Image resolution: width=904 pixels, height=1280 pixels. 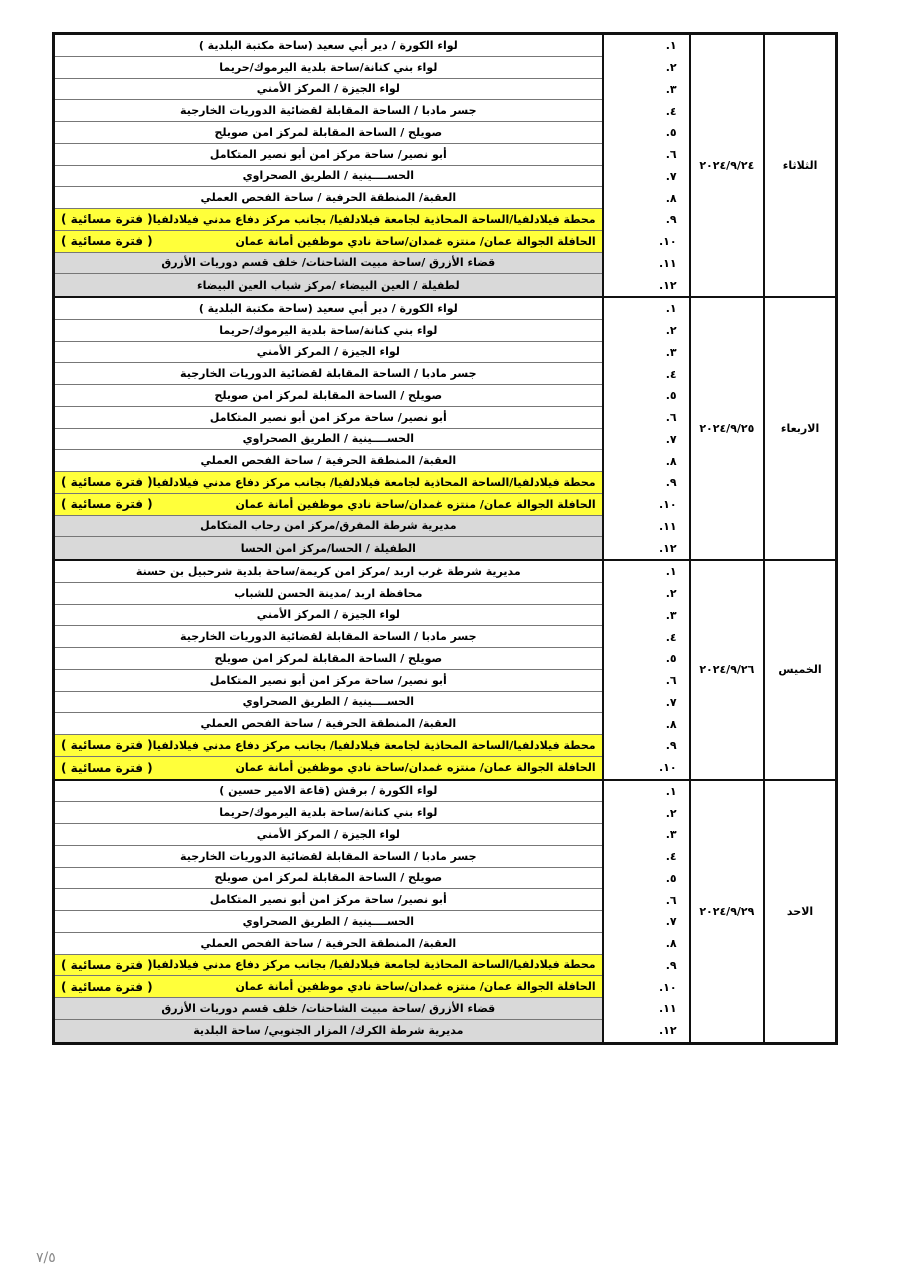 What do you see at coordinates (725, 911) in the screenshot?
I see `date-cell: ٢٠٢٤/٩/٢٩` at bounding box center [725, 911].